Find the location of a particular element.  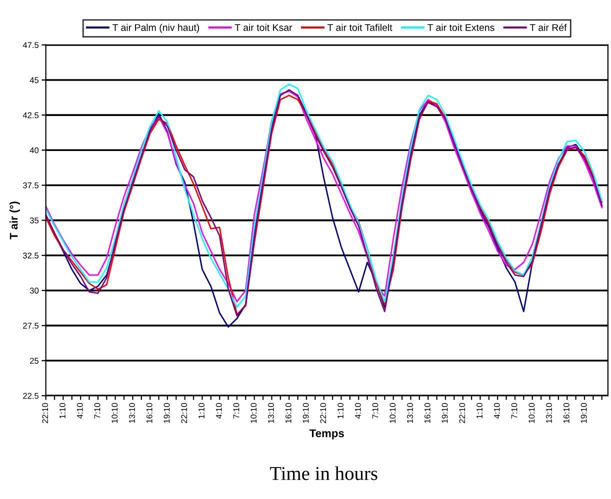

y-tick-label: 45 is located at coordinates (34, 80).